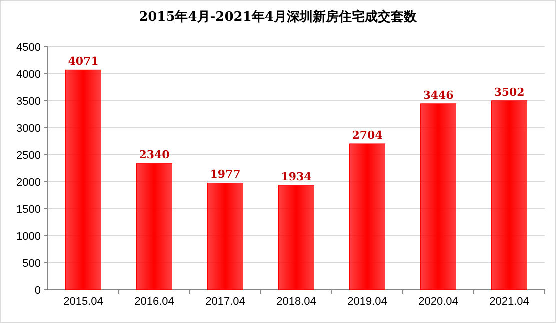 The width and height of the screenshot is (556, 323). What do you see at coordinates (28, 237) in the screenshot?
I see `y-tick-label: 1000` at bounding box center [28, 237].